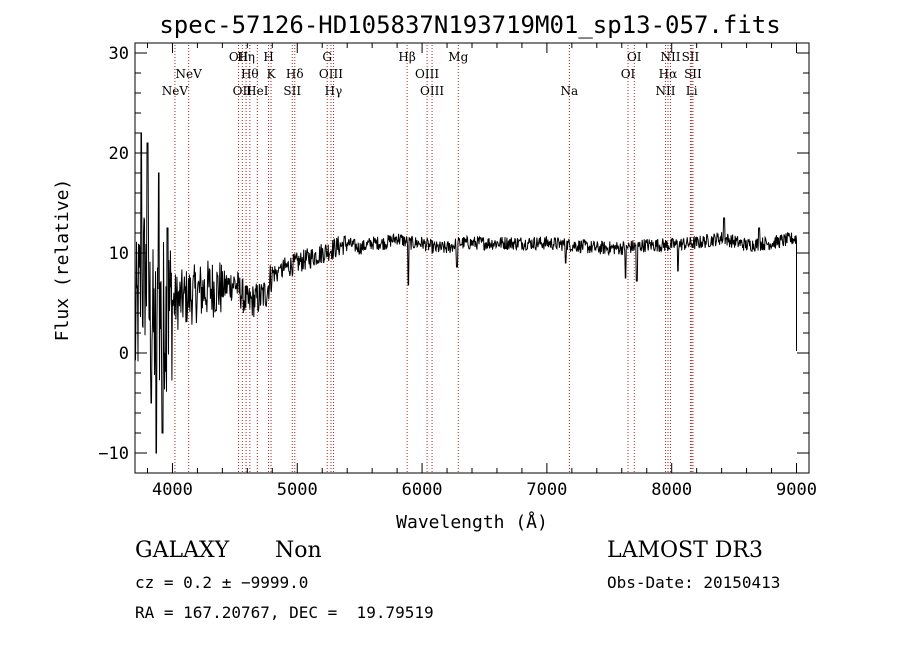  Describe the element at coordinates (272, 74) in the screenshot. I see `line-label: K` at that location.